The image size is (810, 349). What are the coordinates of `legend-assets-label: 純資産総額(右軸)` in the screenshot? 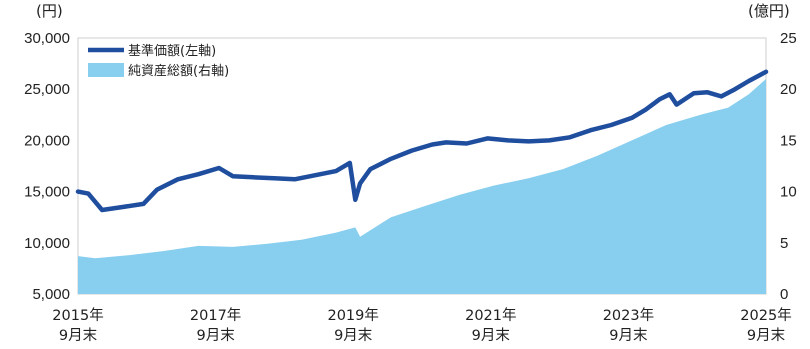 It's located at (178, 71).